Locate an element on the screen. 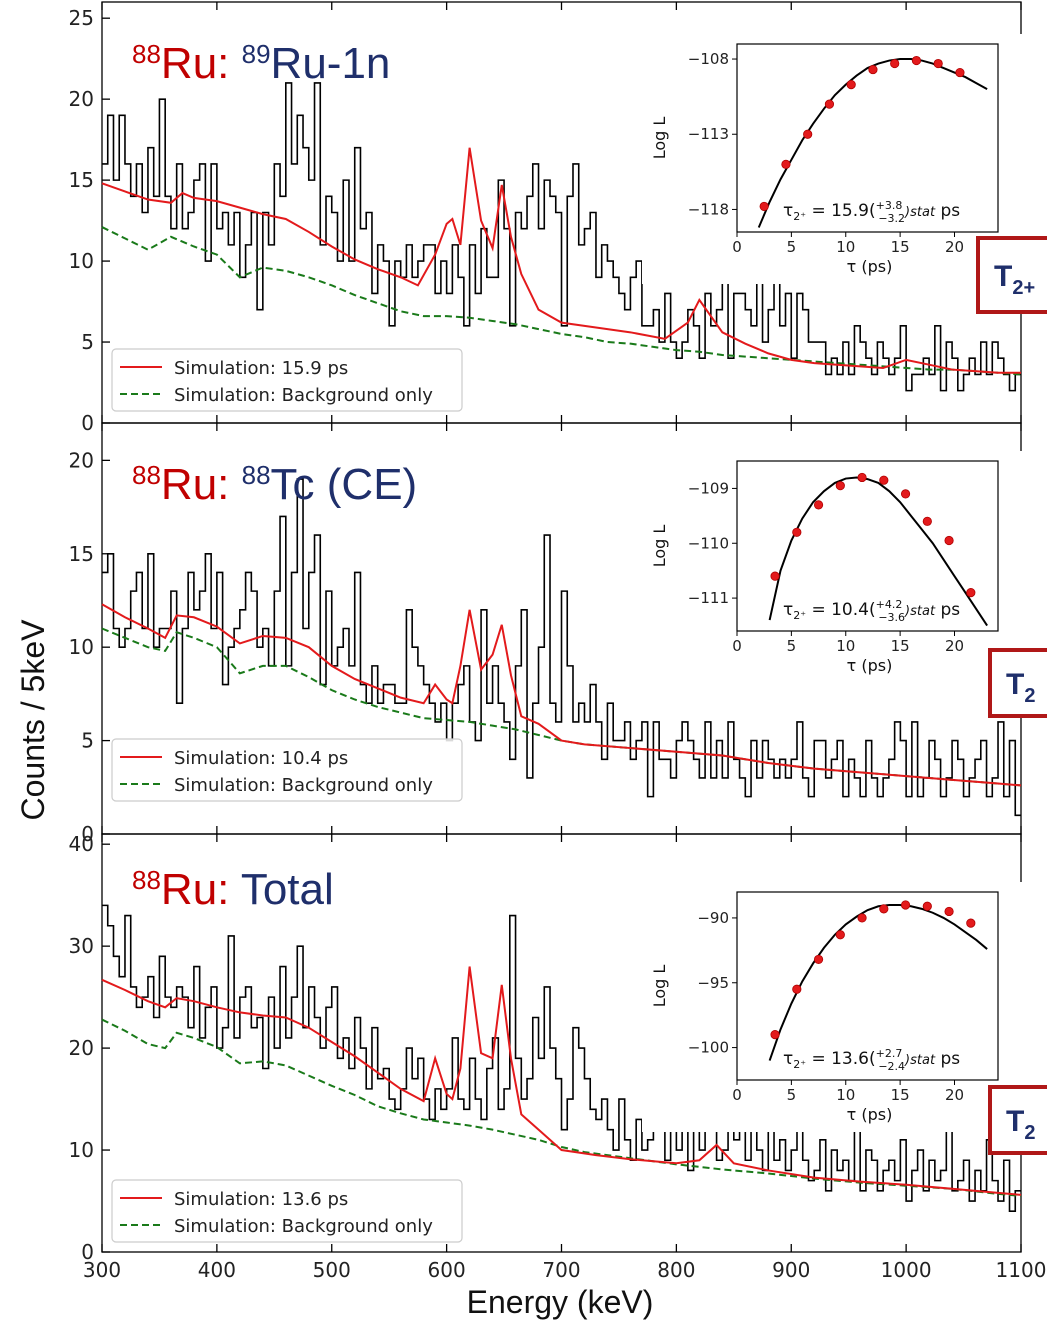 The image size is (1047, 1323). title-channel: Tc (CE) is located at coordinates (344, 484).